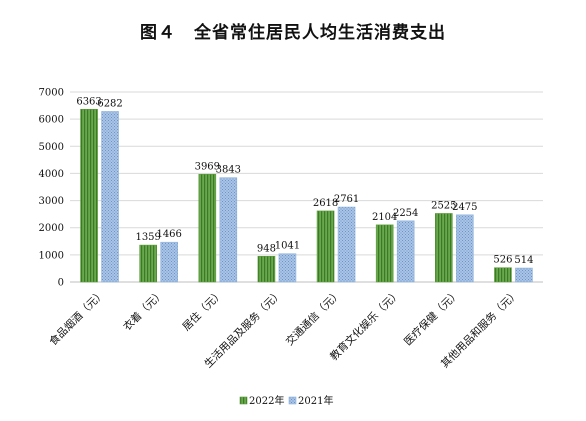 This screenshot has width=586, height=421. Describe the element at coordinates (51, 201) in the screenshot. I see `y-tick-label: 3000` at that location.